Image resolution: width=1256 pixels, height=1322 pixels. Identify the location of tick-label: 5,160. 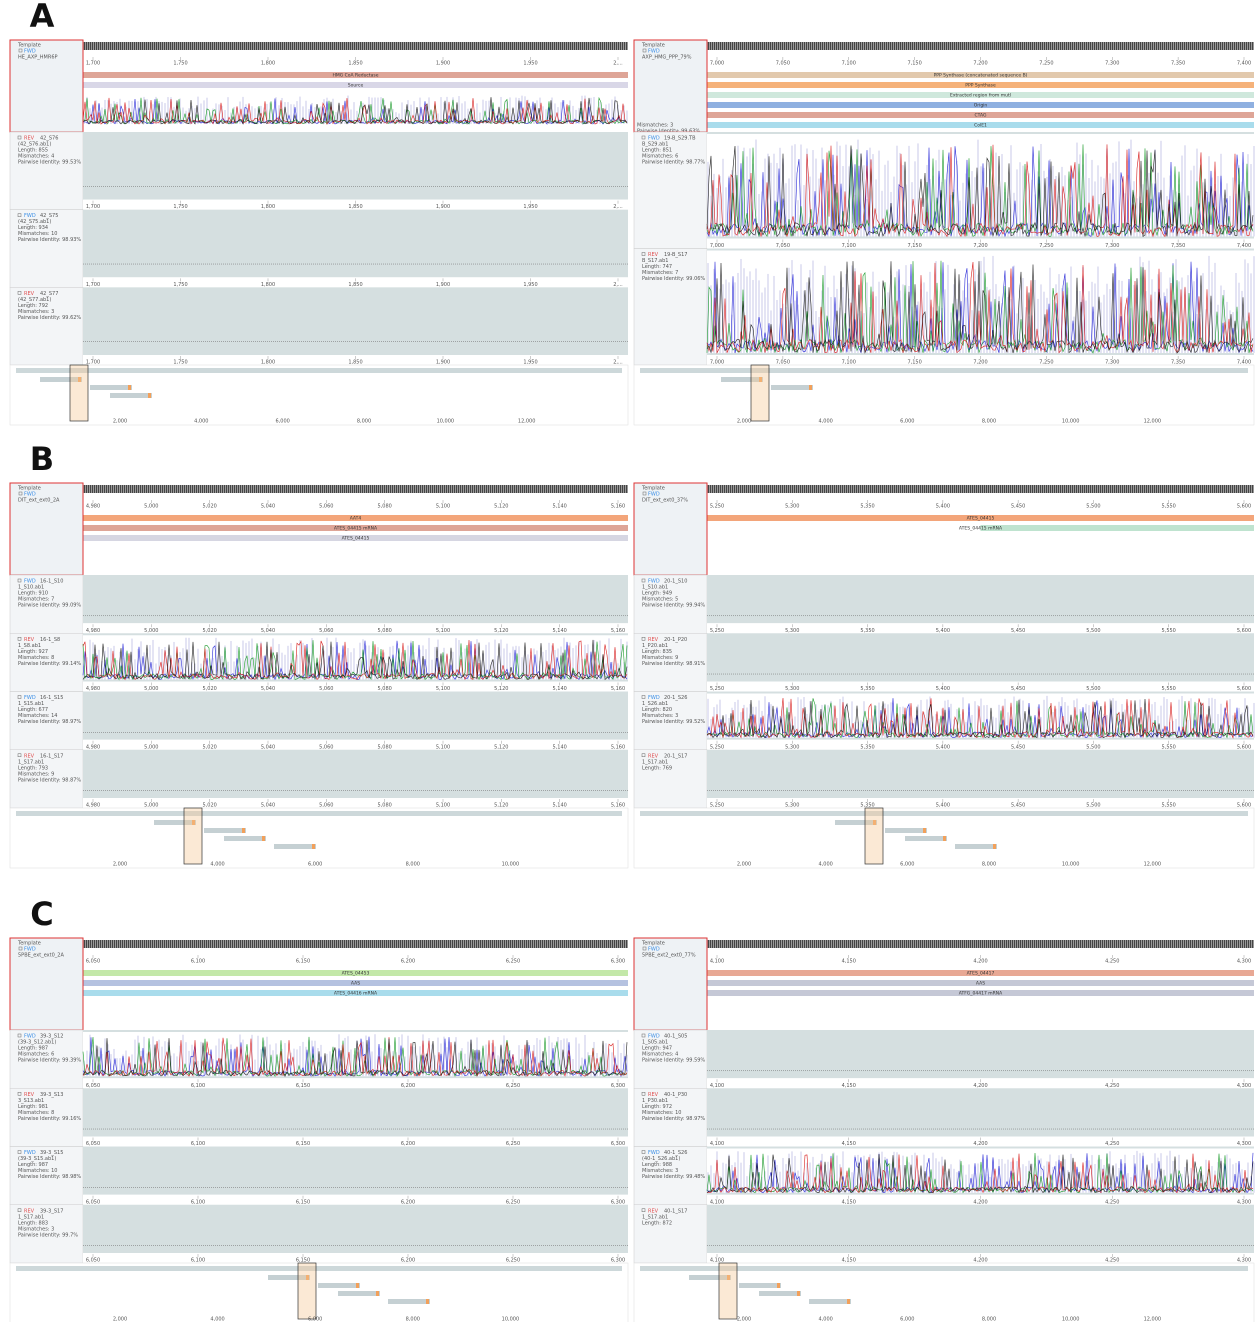
(618, 631).